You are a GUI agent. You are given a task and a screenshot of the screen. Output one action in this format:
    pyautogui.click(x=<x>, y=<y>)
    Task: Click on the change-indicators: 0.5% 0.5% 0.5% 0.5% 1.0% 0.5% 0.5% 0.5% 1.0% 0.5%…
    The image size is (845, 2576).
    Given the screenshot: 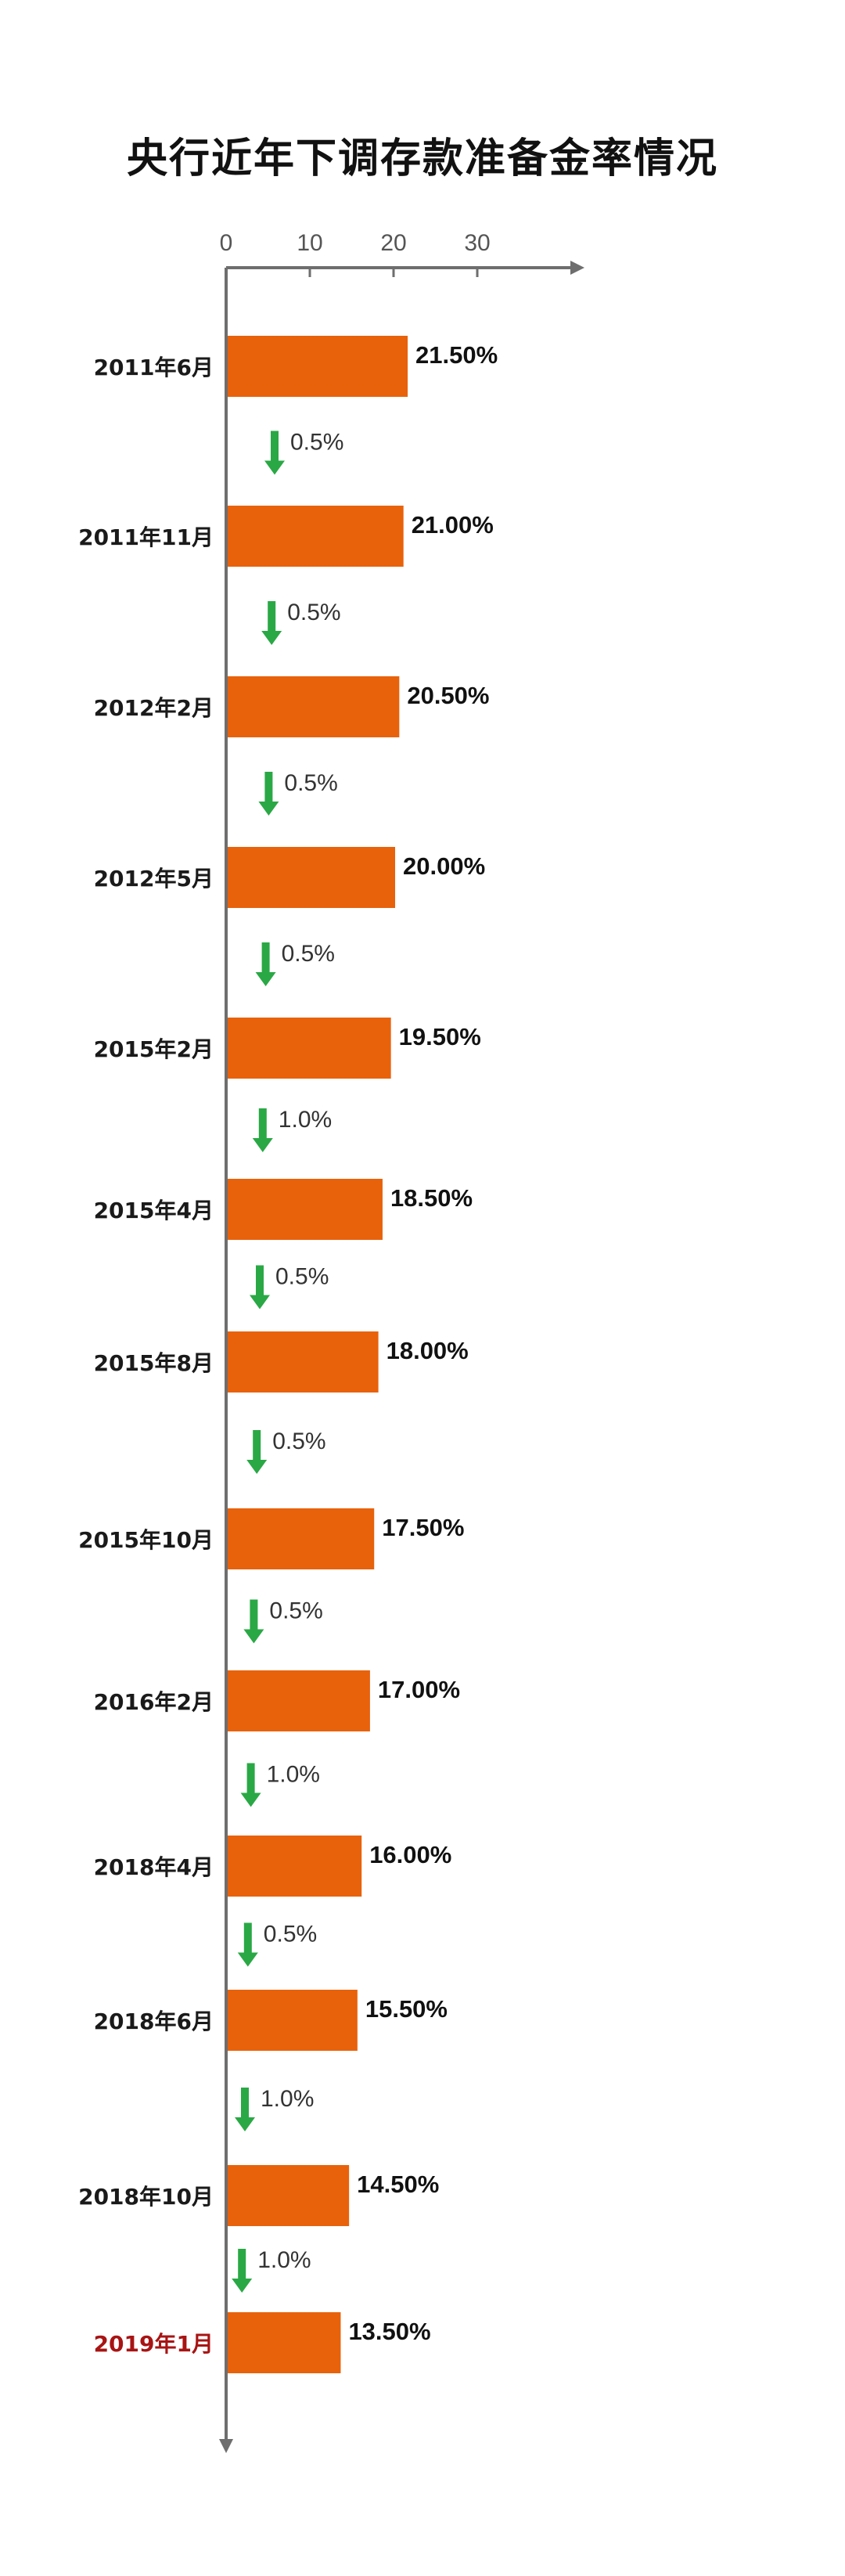 What is the action you would take?
    pyautogui.click(x=288, y=1361)
    